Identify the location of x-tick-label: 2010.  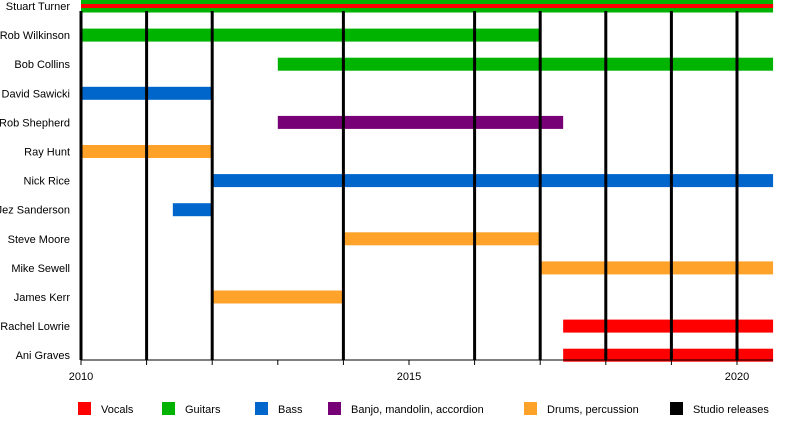
(81, 377).